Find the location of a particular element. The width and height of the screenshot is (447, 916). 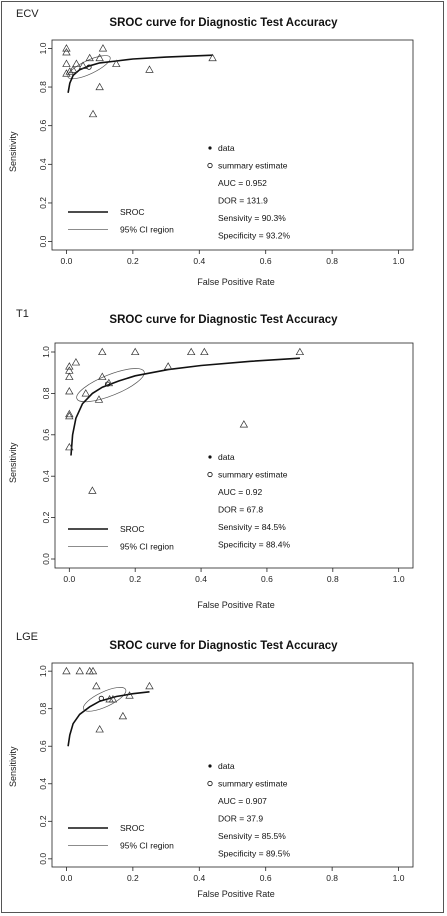

legend-label: summary estimate is located at coordinates (253, 475).